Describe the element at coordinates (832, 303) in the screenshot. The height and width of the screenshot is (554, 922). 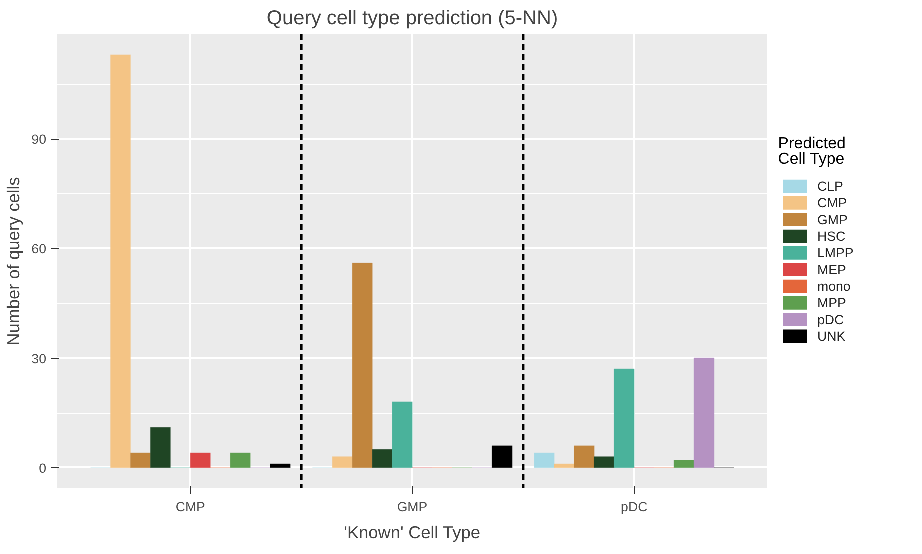
I see `legend-label: MPP` at that location.